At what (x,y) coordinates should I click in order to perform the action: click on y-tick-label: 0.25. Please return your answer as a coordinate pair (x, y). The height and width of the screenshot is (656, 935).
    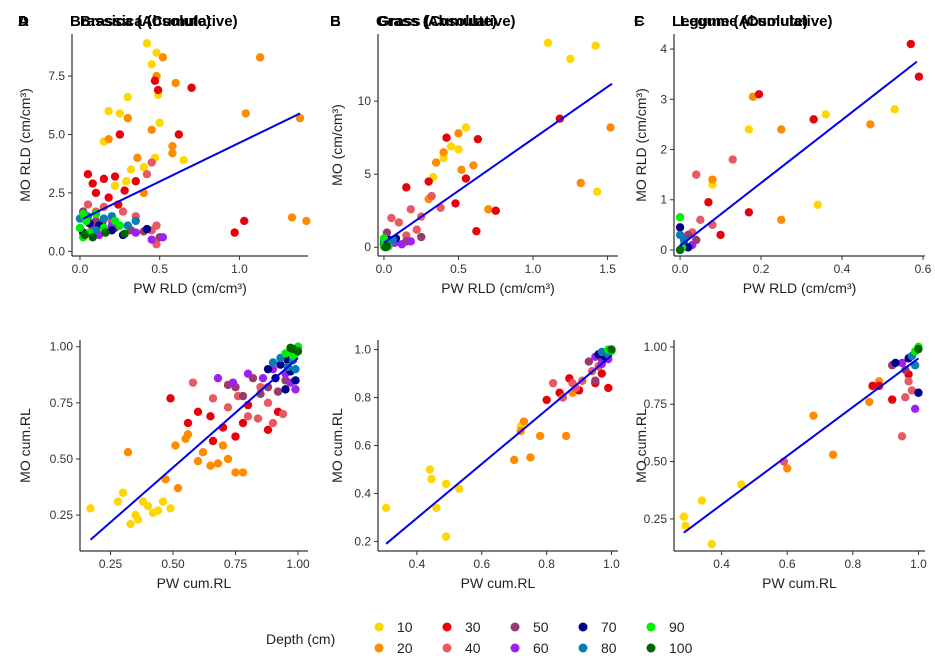
    Looking at the image, I should click on (62, 515).